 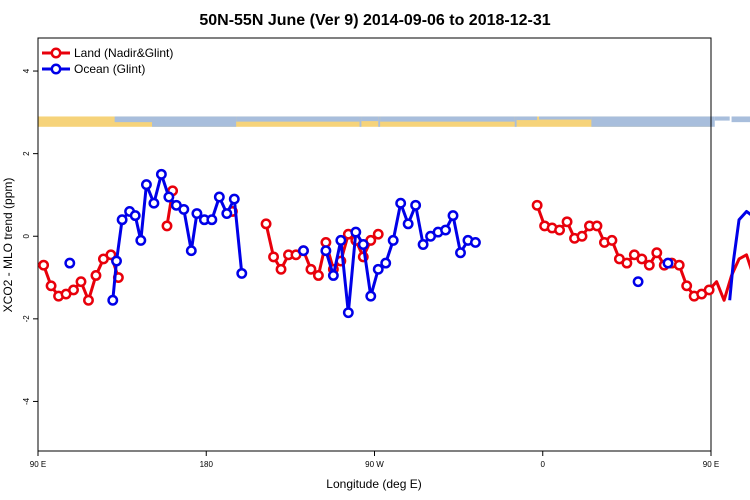 What do you see at coordinates (109, 69) in the screenshot?
I see `legend-label-ocean: Ocean (Glint)` at bounding box center [109, 69].